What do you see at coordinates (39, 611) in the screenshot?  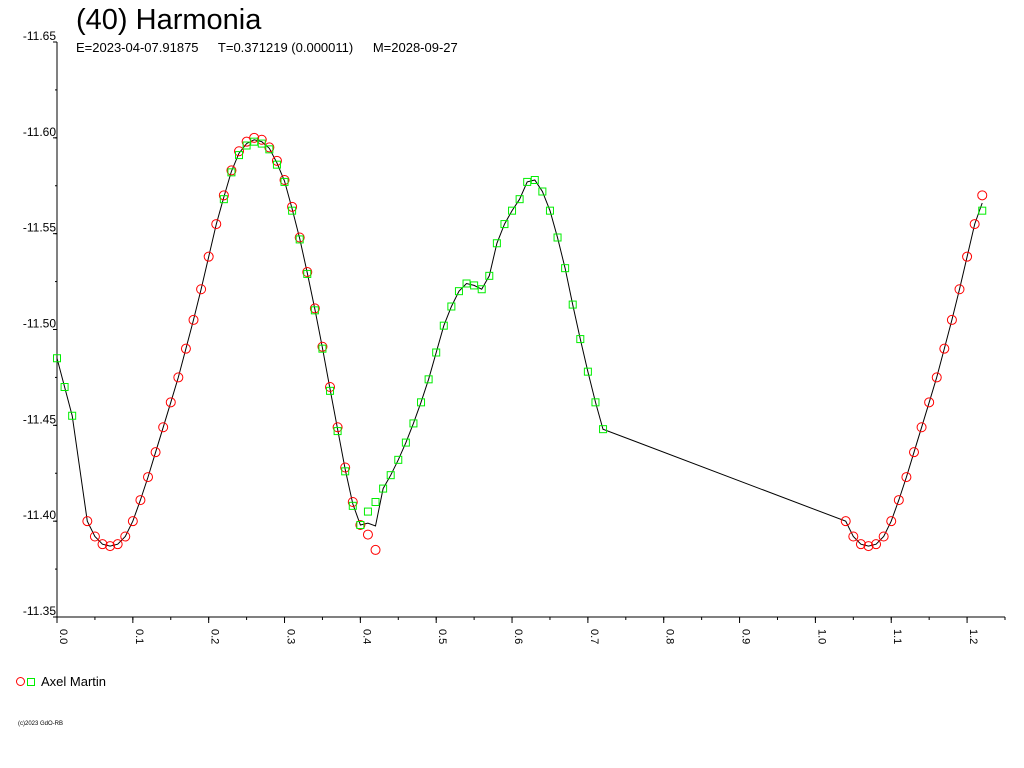 I see `y-tick-label: -11.35` at bounding box center [39, 611].